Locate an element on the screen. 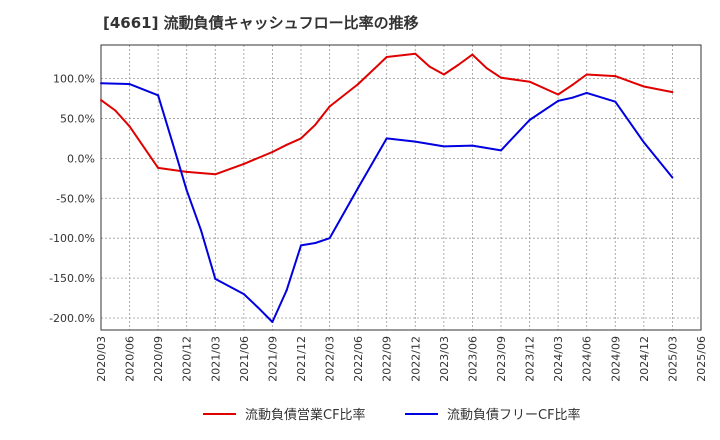 Image resolution: width=720 pixels, height=440 pixels. legend-label-2: 流動負債フリーCF比率 is located at coordinates (514, 415).